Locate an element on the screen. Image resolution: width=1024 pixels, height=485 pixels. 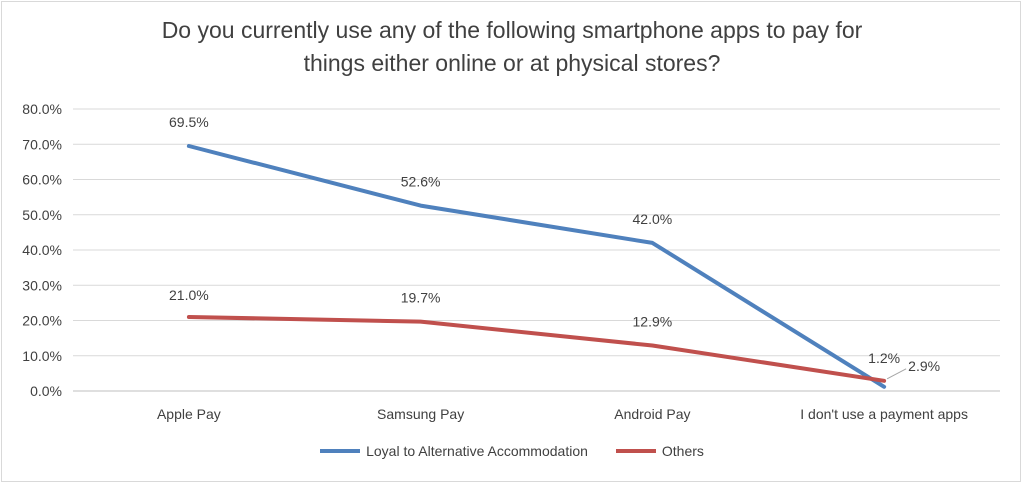
y-tick-label: 50.0% is located at coordinates (42, 215).